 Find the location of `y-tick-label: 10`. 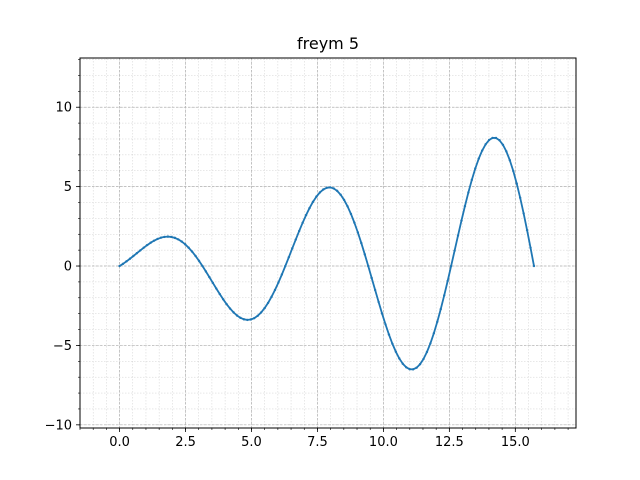

y-tick-label: 10 is located at coordinates (63, 108).